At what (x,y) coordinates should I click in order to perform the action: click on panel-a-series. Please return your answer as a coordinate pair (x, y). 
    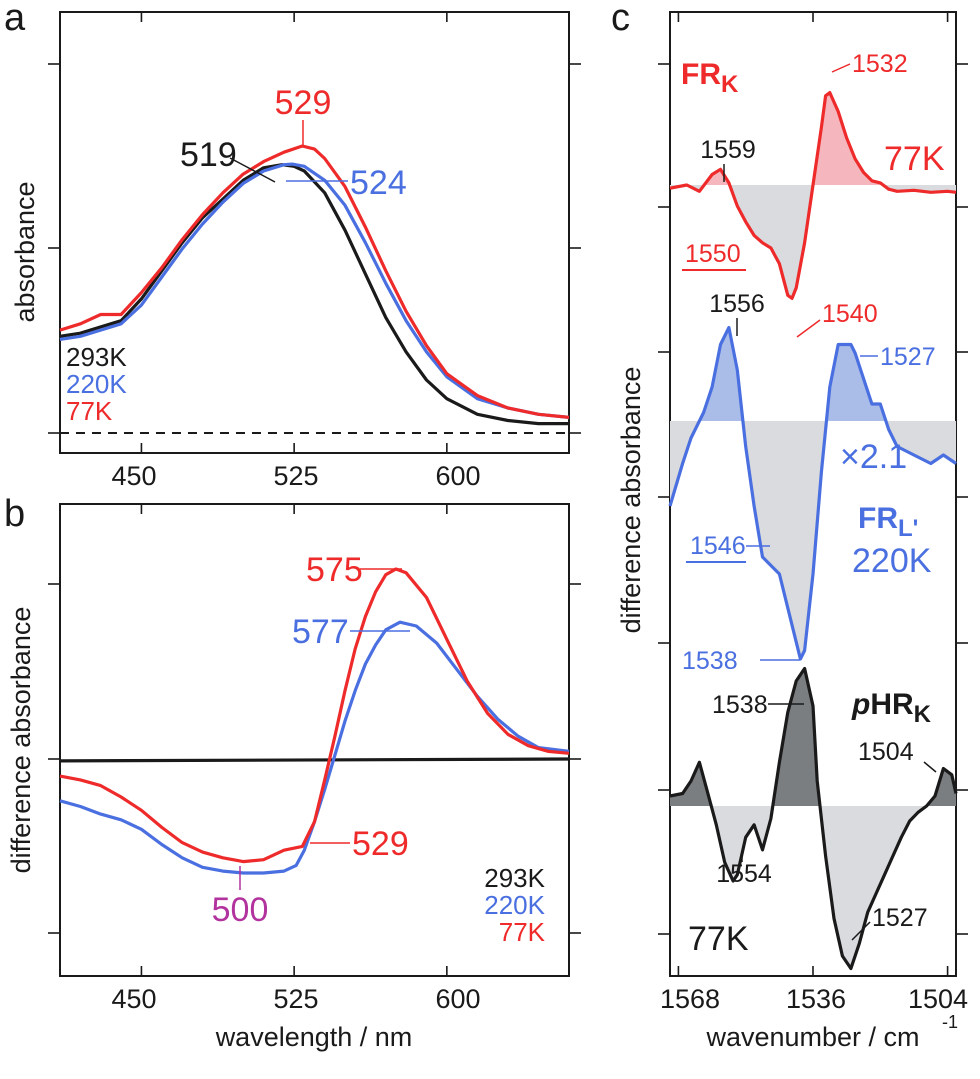
    Looking at the image, I should click on (314, 285).